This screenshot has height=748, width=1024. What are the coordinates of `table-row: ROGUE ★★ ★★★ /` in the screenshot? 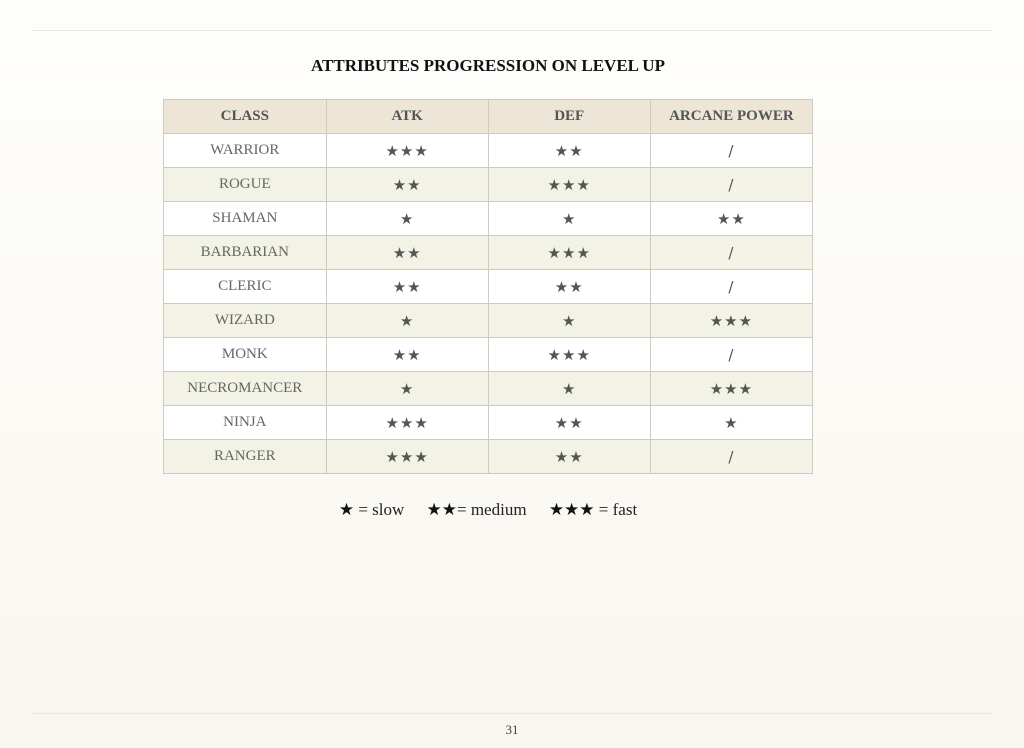 It's located at (488, 184).